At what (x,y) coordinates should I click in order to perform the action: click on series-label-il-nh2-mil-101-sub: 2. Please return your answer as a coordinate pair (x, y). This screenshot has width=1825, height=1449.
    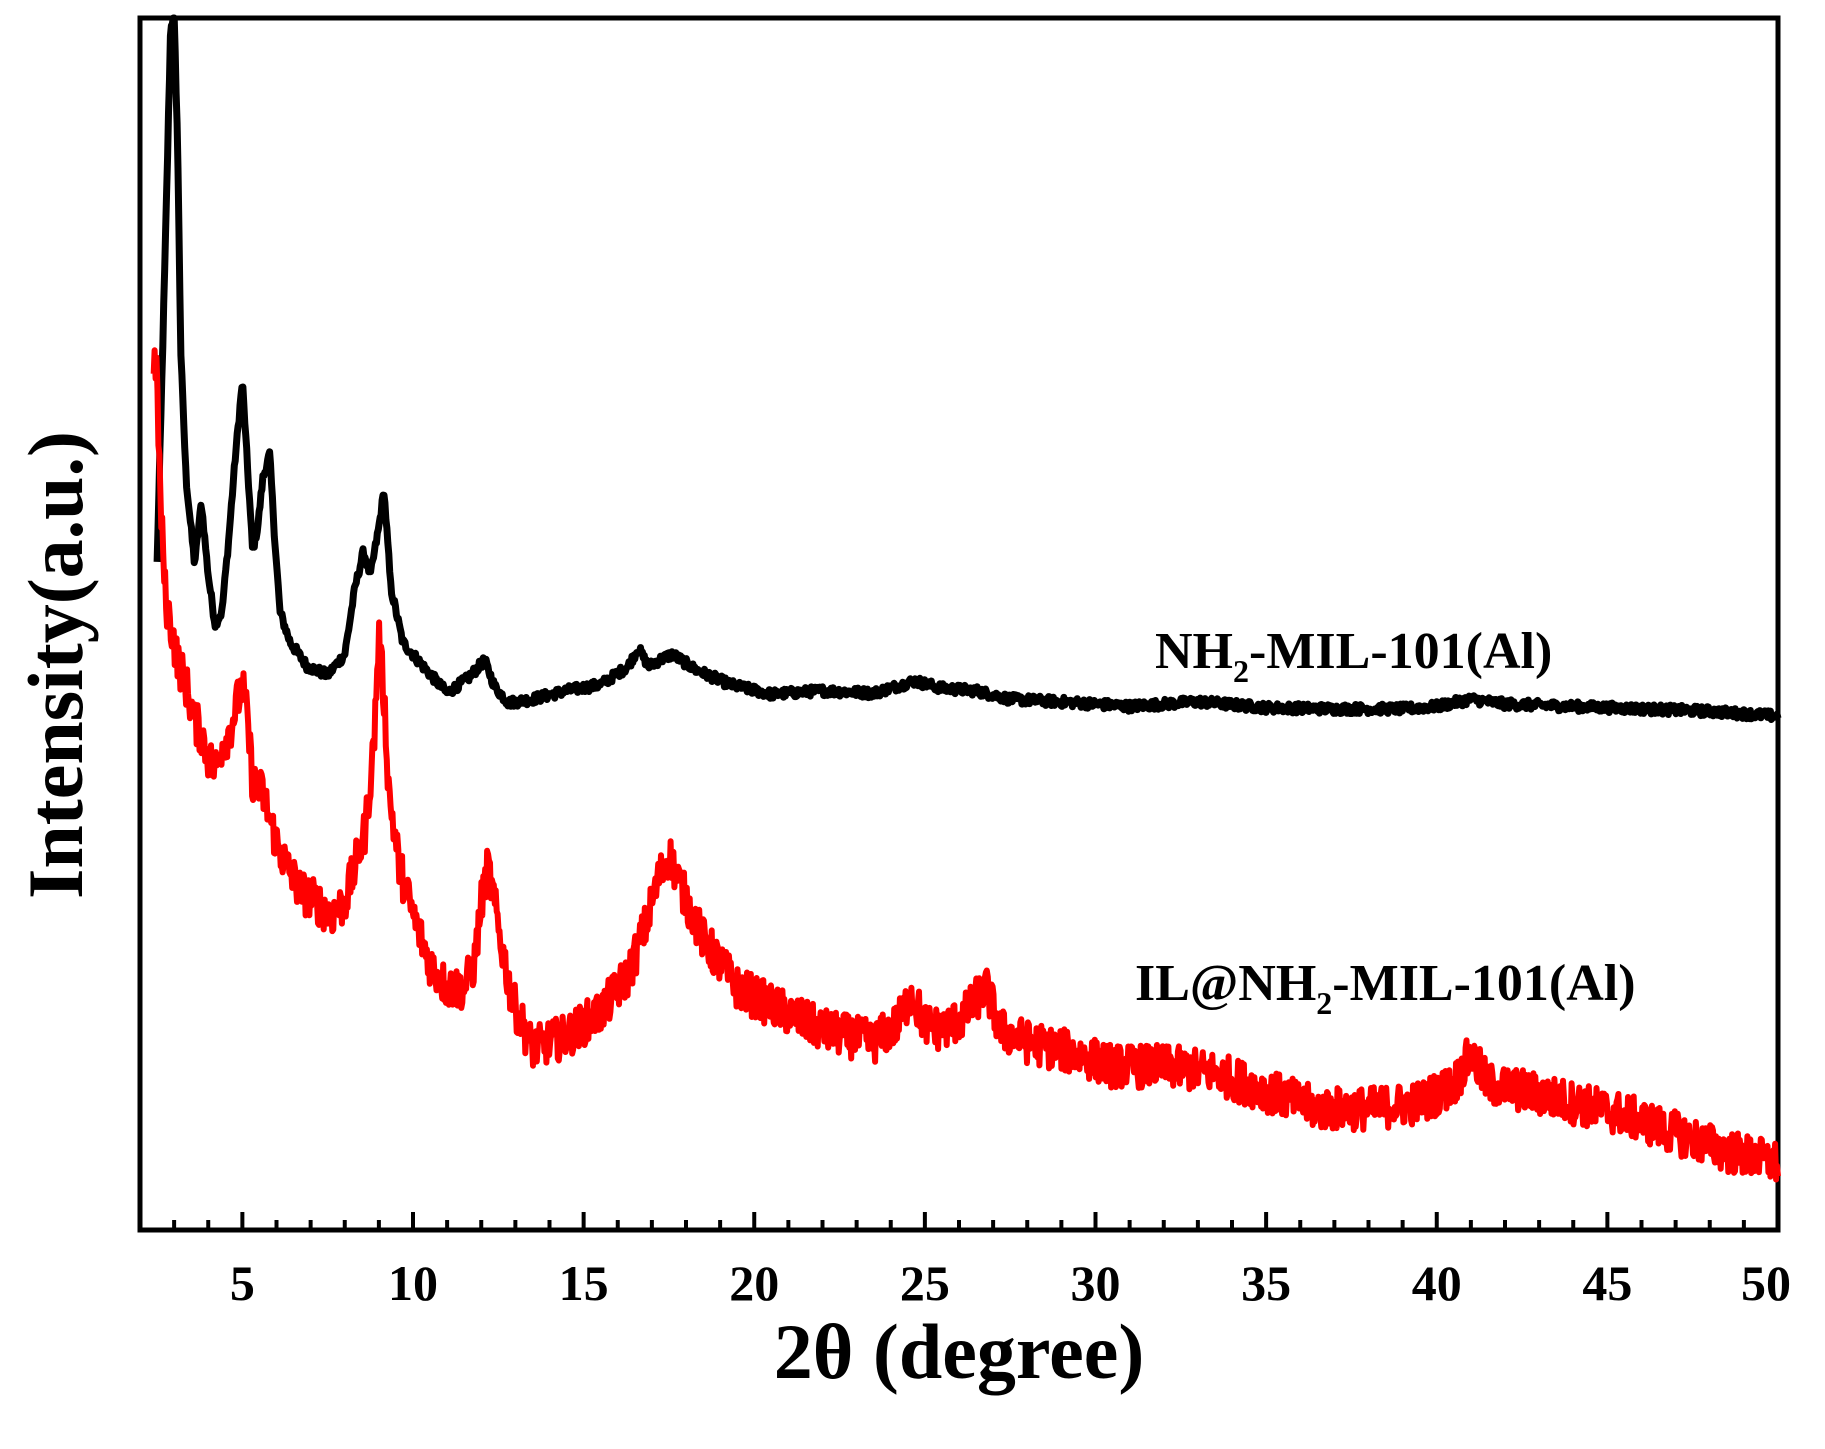
    Looking at the image, I should click on (1324, 1003).